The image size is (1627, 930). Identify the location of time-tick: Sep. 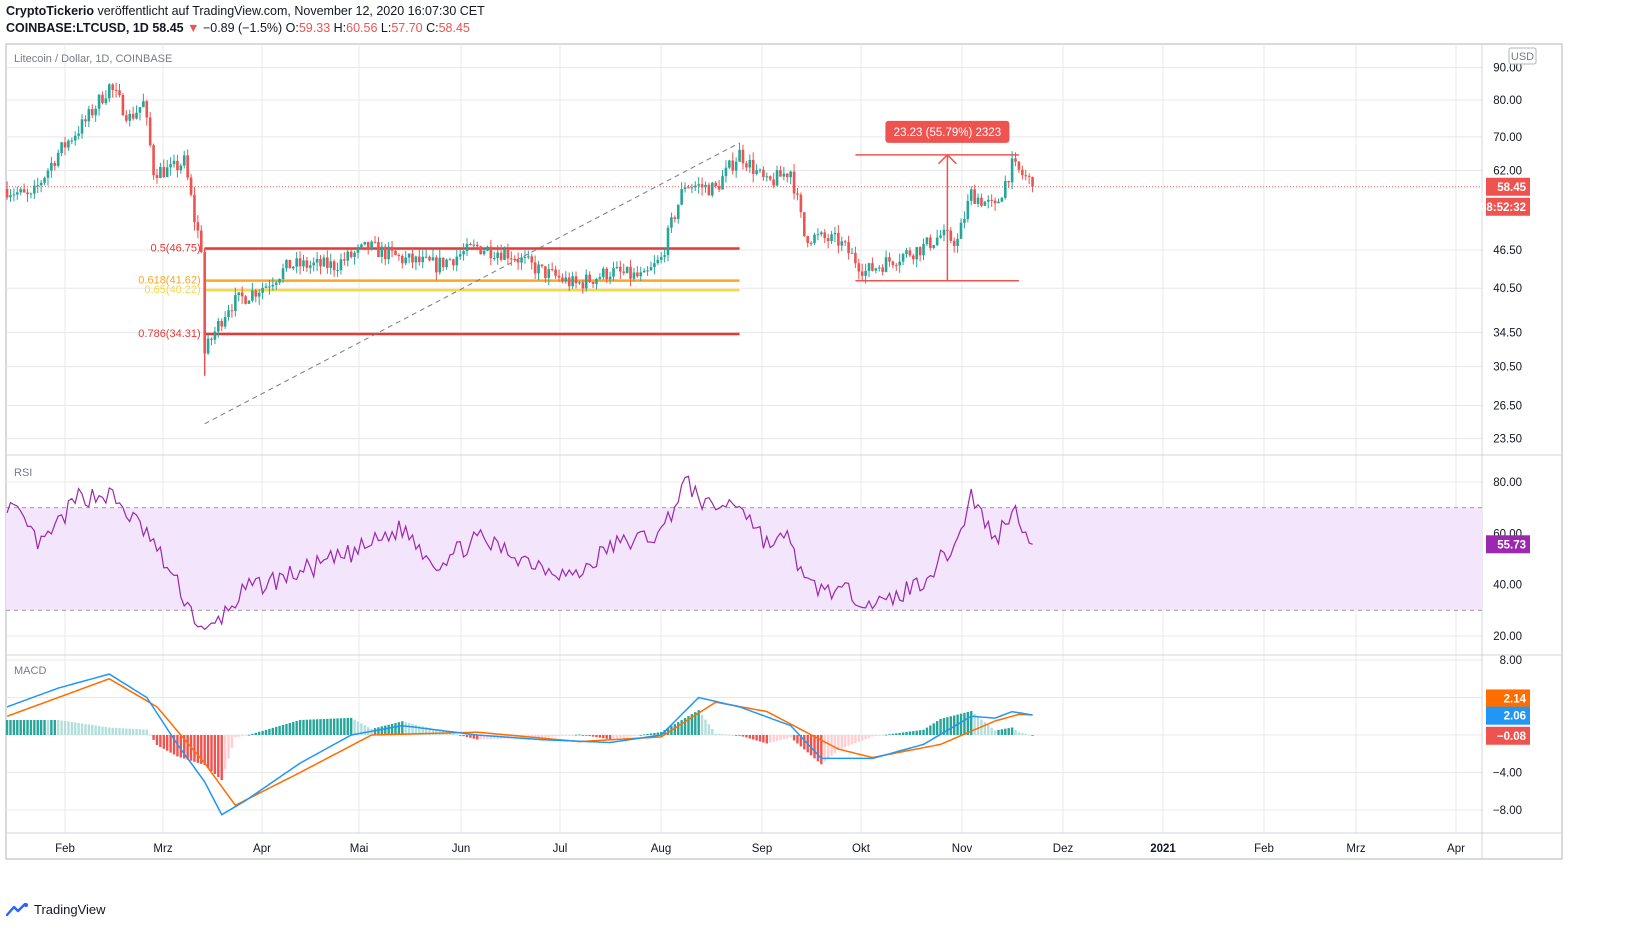
(762, 849).